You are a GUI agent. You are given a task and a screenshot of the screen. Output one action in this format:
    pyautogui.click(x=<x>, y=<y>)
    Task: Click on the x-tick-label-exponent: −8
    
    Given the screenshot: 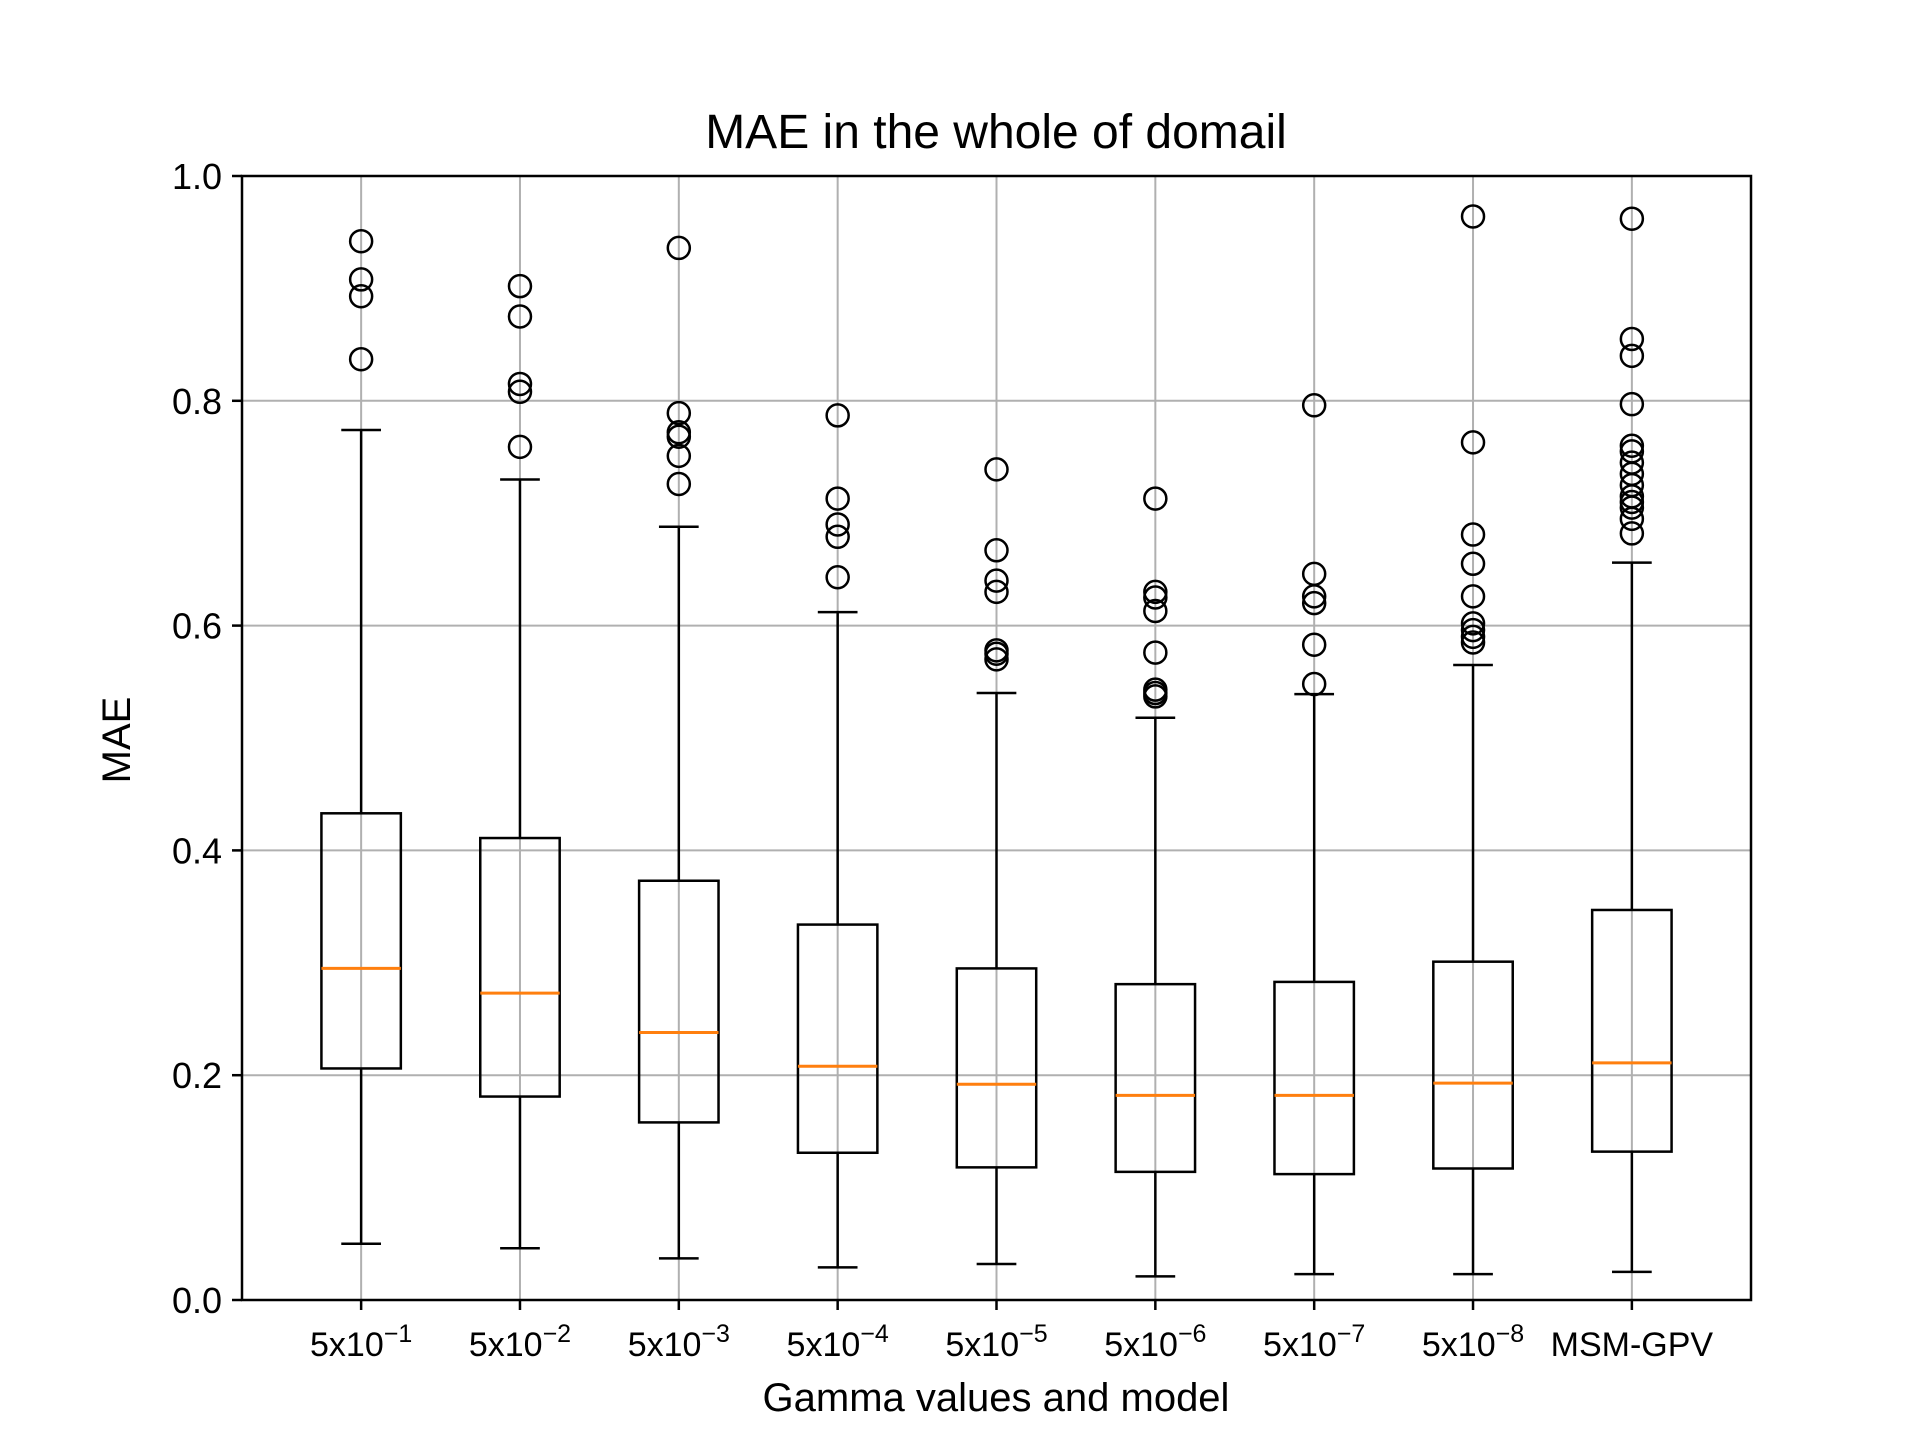 What is the action you would take?
    pyautogui.click(x=1510, y=1334)
    